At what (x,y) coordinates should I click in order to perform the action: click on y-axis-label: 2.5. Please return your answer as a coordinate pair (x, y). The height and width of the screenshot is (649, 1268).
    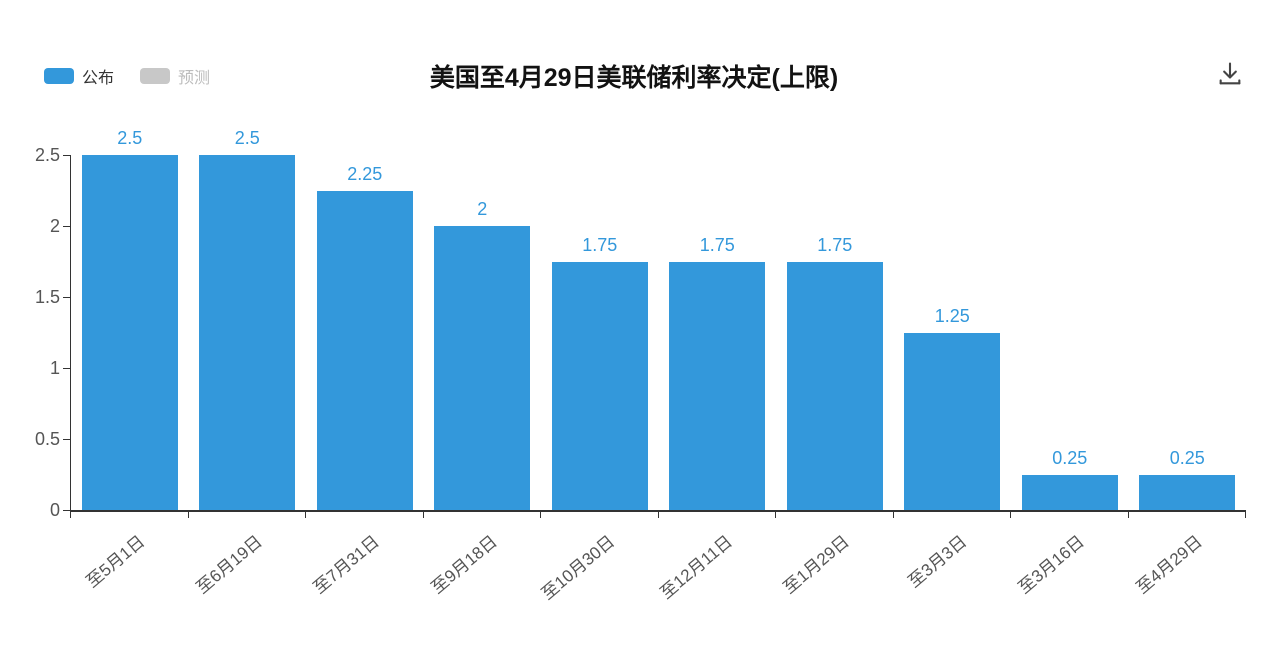
    Looking at the image, I should click on (47, 155).